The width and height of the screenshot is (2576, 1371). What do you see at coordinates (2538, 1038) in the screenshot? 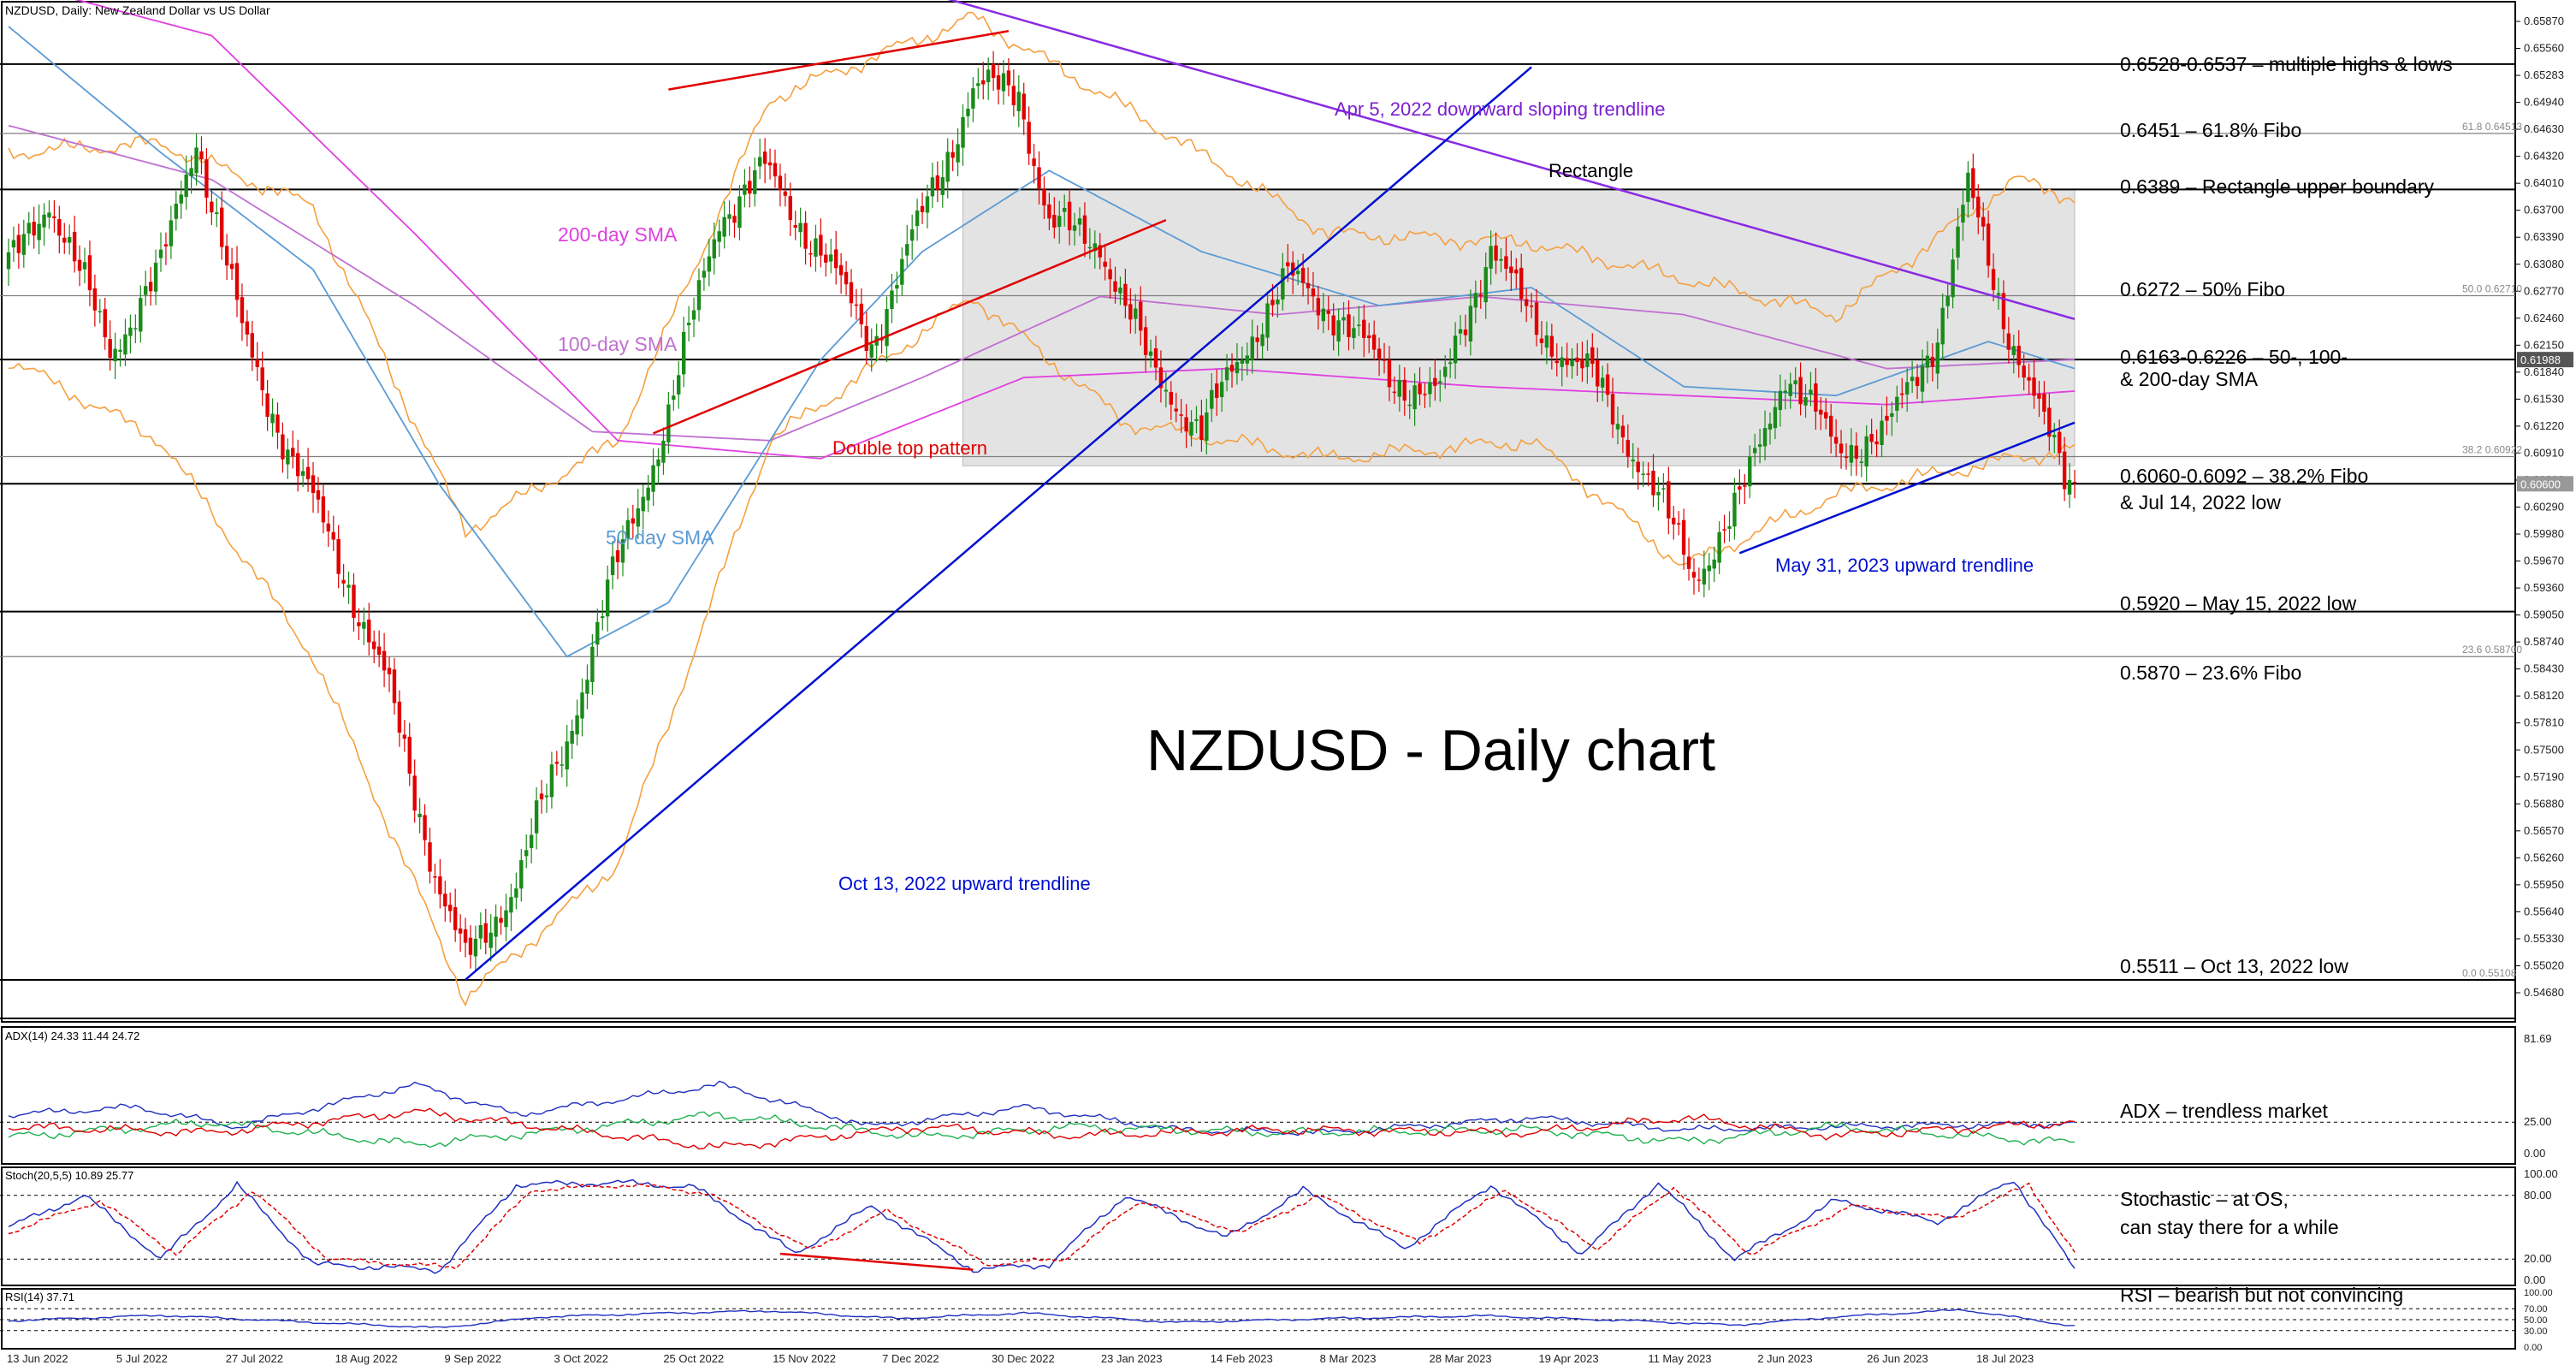
I see `adx-tick: 81.69` at bounding box center [2538, 1038].